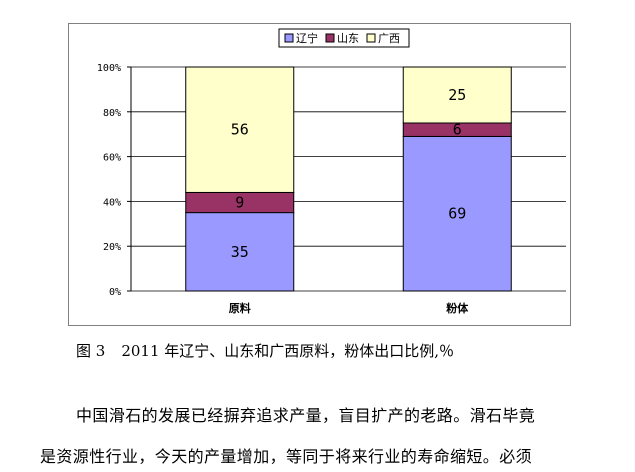 Image resolution: width=635 pixels, height=472 pixels. Describe the element at coordinates (239, 203) in the screenshot. I see `data-label: 9` at that location.